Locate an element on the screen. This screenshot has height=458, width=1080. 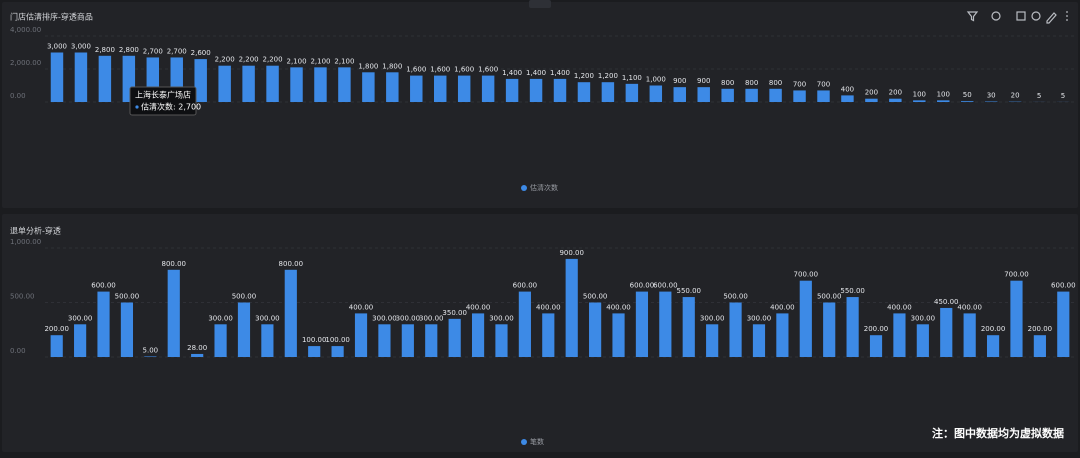
value-label: 1,400 is located at coordinates (512, 73).